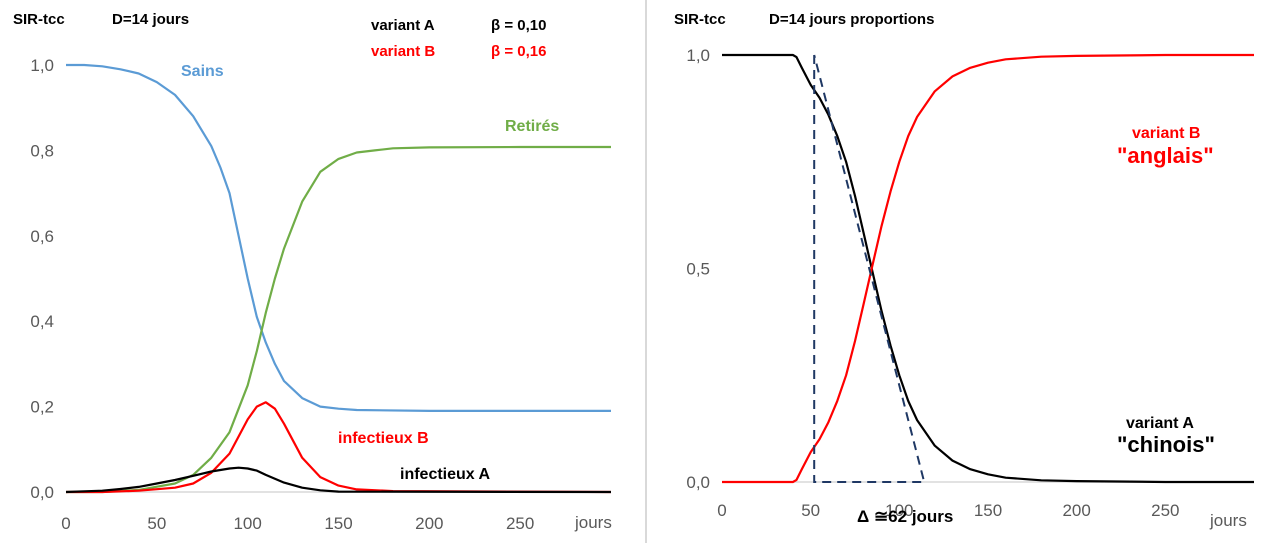 This screenshot has width=1276, height=543. Describe the element at coordinates (403, 51) in the screenshot. I see `legend-variant-b: variant B` at that location.